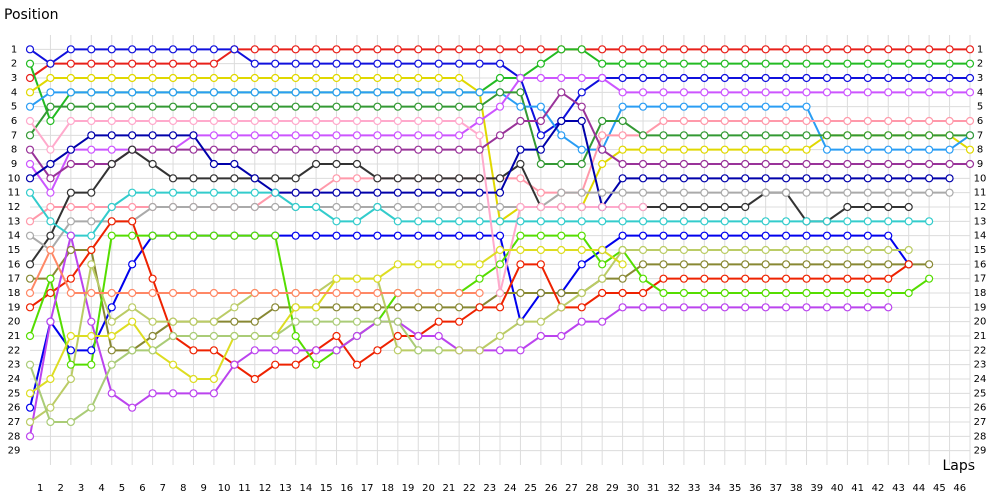  Describe the element at coordinates (81, 488) in the screenshot. I see `x-tick-label: 3` at that location.